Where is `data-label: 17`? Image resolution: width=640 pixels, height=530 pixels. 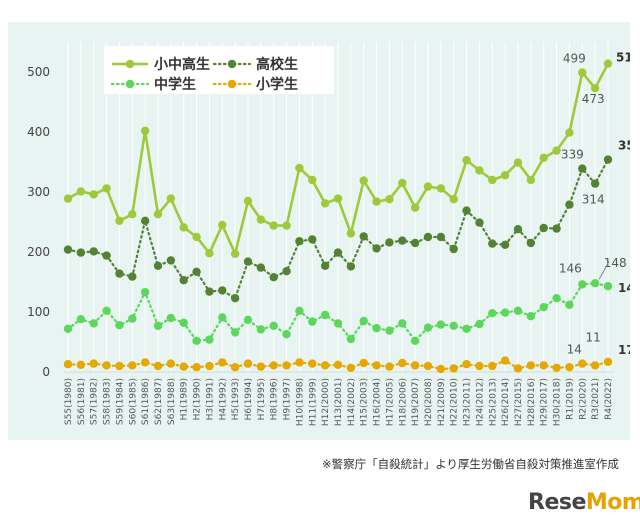
data-label: 17 is located at coordinates (624, 350).